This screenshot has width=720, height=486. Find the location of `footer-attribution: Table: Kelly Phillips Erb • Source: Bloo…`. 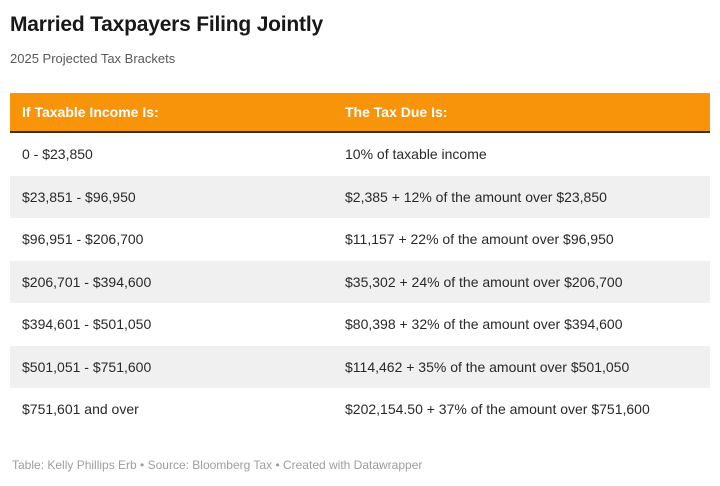

footer-attribution: Table: Kelly Phillips Erb • Source: Bloo… is located at coordinates (217, 464).